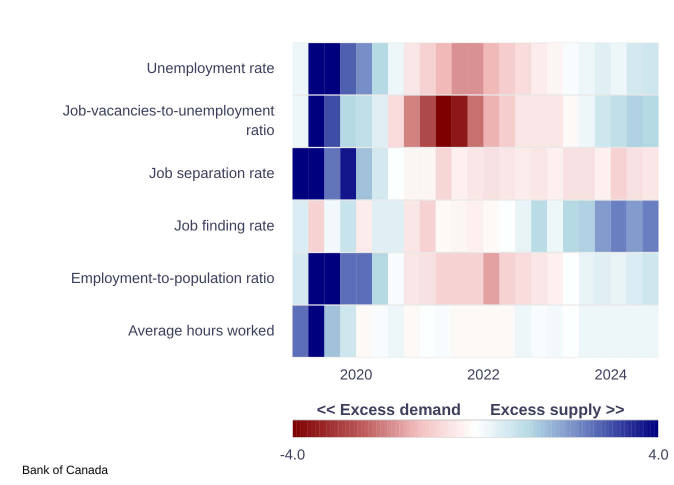  I want to click on text: << Excess demand, so click(388, 410).